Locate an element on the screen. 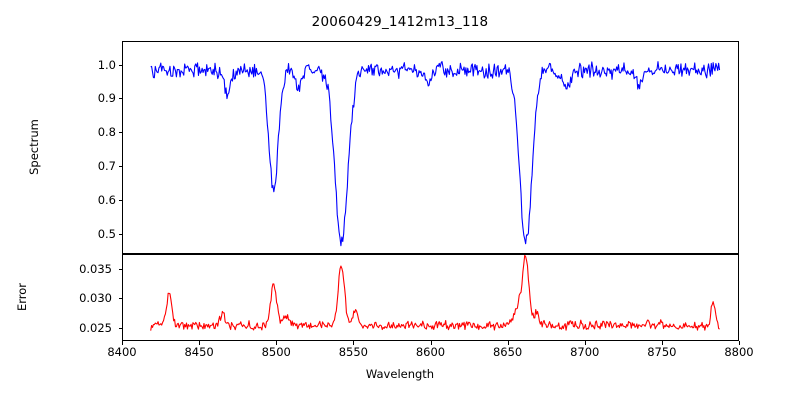 Image resolution: width=800 pixels, height=400 pixels. x-tick-label: 8400 is located at coordinates (122, 352).